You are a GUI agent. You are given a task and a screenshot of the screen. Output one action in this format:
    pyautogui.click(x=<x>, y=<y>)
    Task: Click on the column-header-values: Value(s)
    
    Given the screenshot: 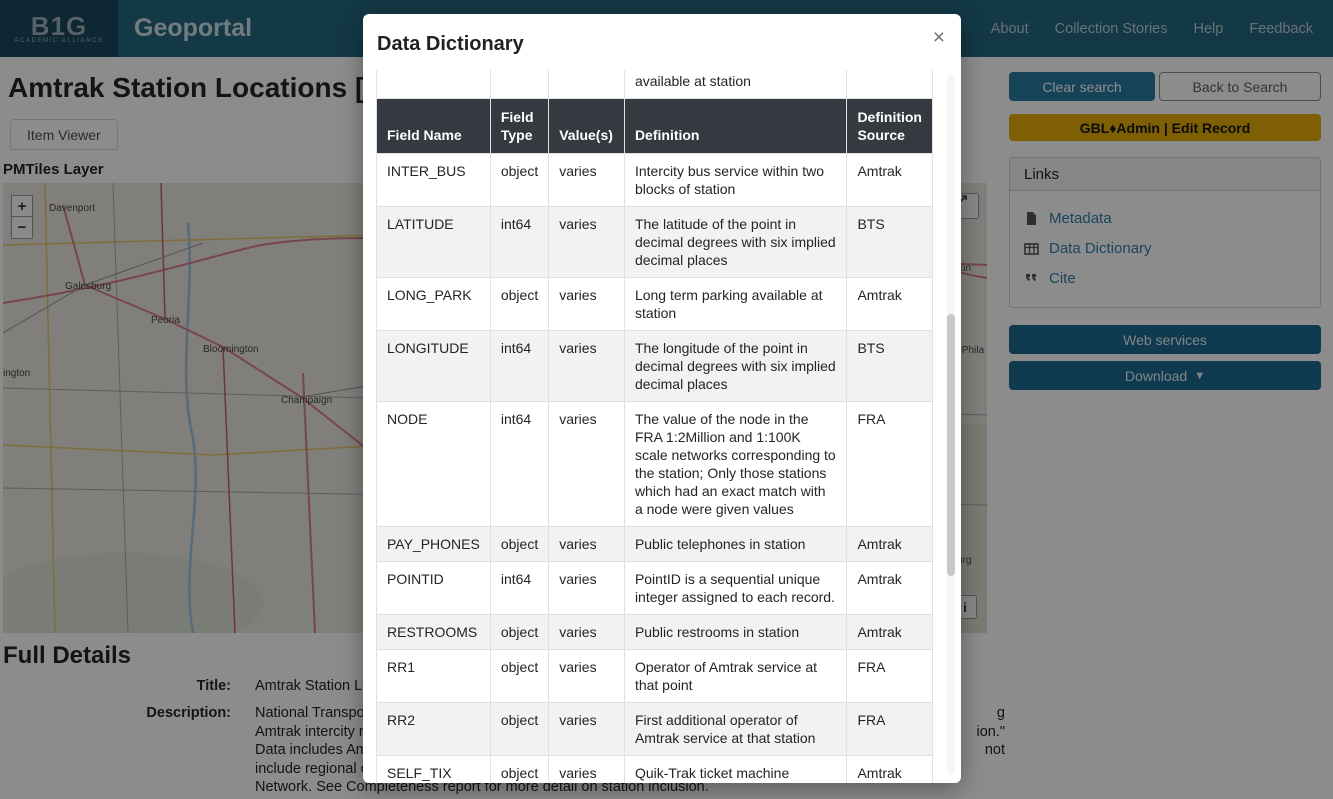 What is the action you would take?
    pyautogui.click(x=586, y=126)
    